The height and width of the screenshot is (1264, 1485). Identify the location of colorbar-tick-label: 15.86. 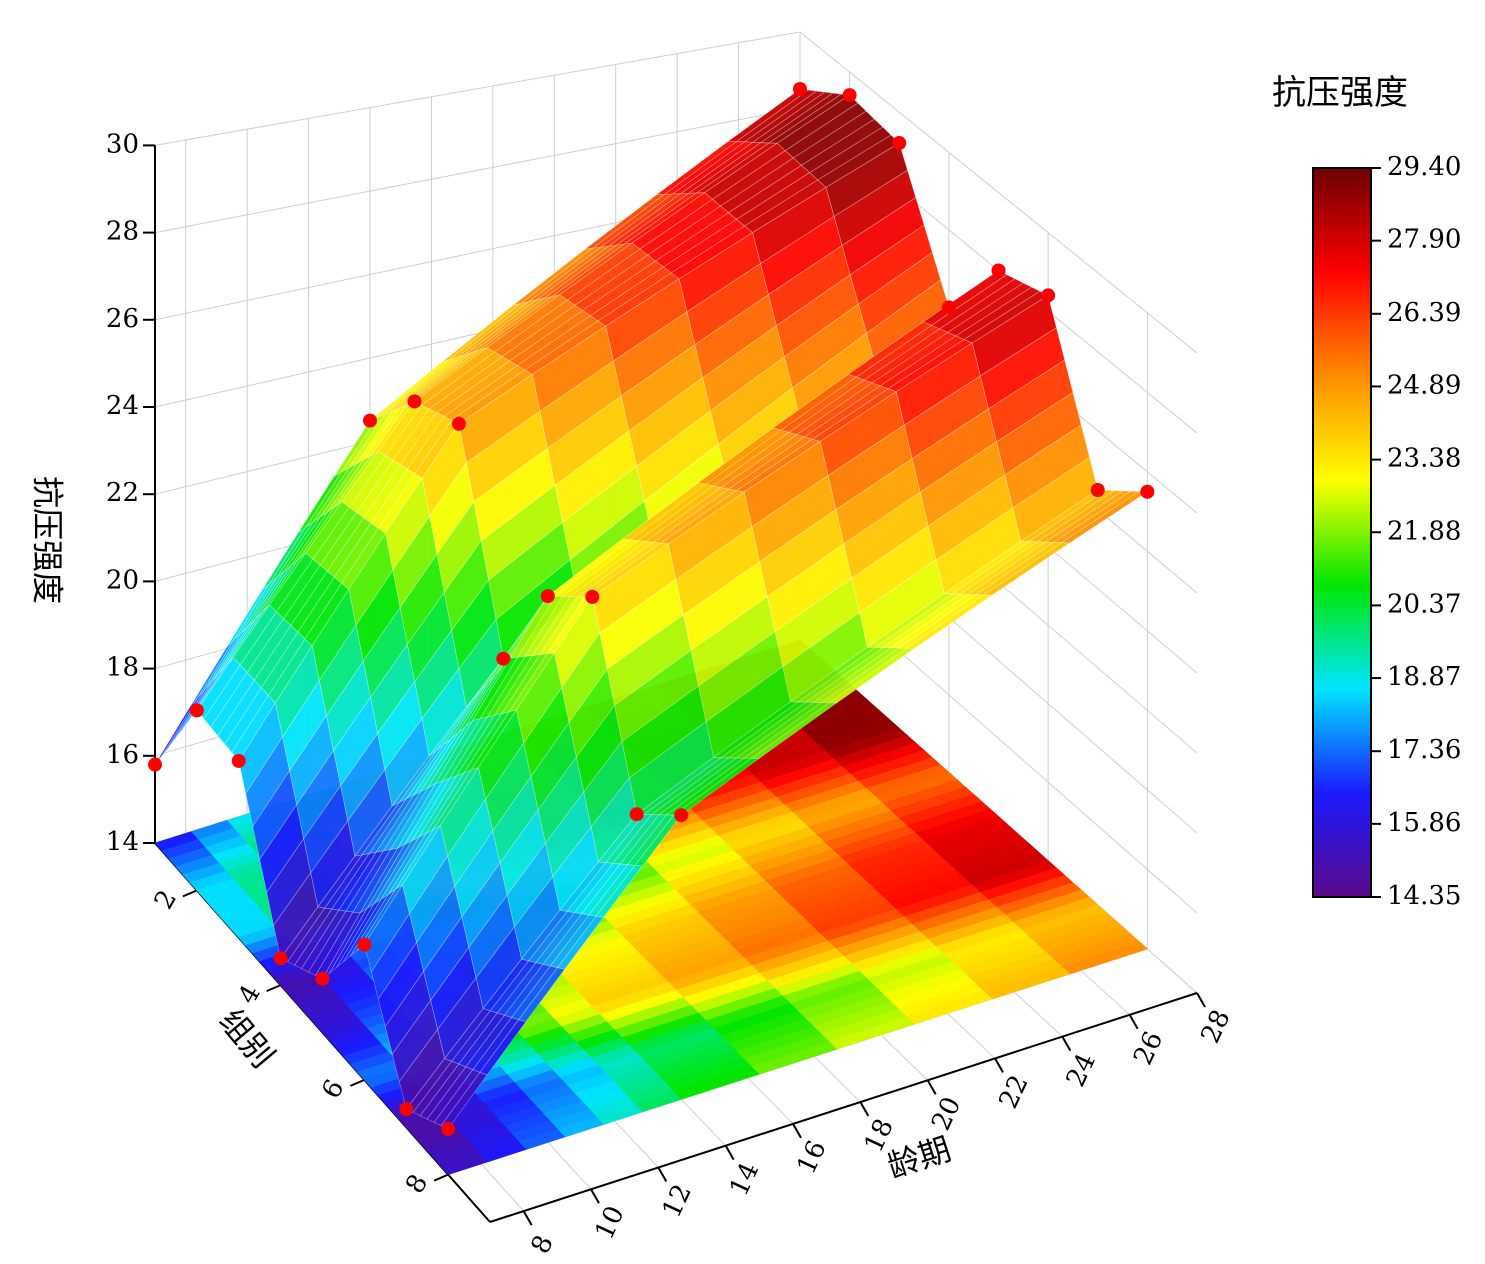
(1424, 823).